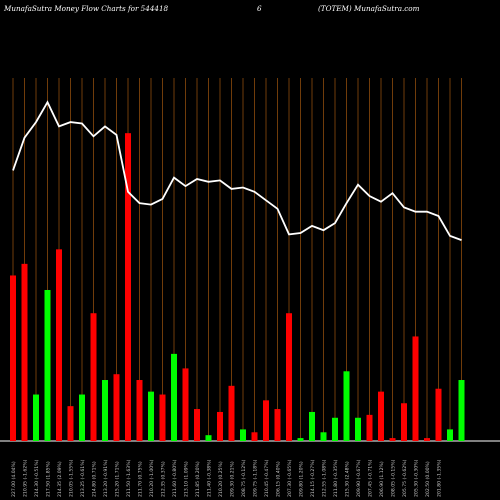 The height and width of the screenshot is (500, 500). What do you see at coordinates (233, 479) in the screenshot?
I see `x-tick-label: 209.30 (0.21%)` at bounding box center [233, 479].